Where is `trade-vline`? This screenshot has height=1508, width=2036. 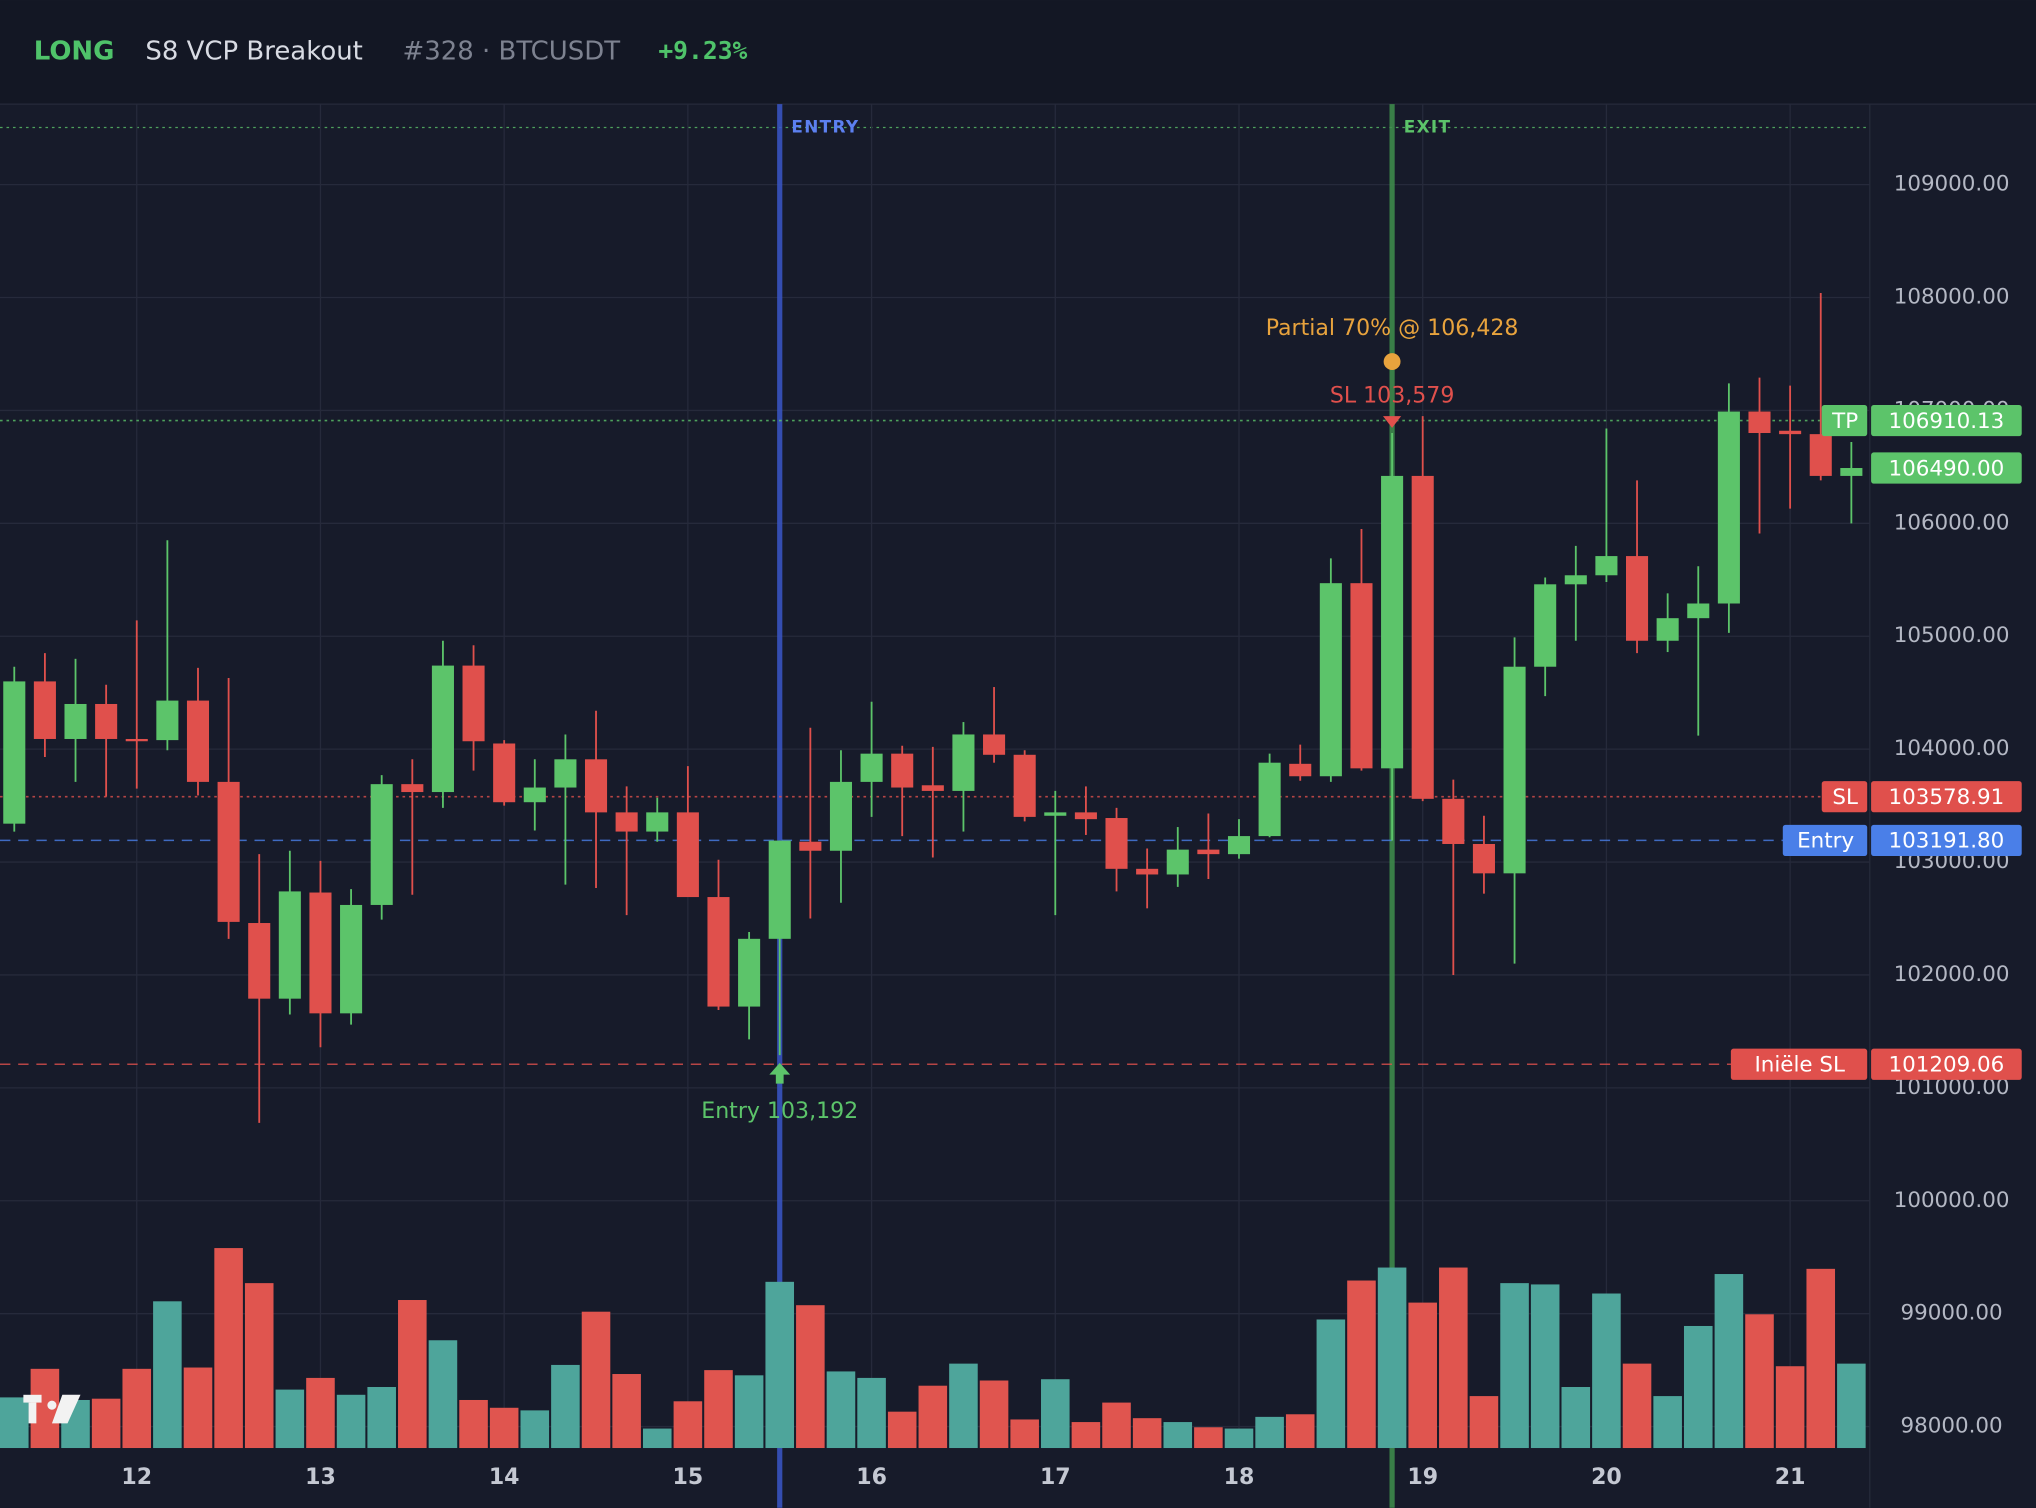 trade-vline is located at coordinates (780, 806).